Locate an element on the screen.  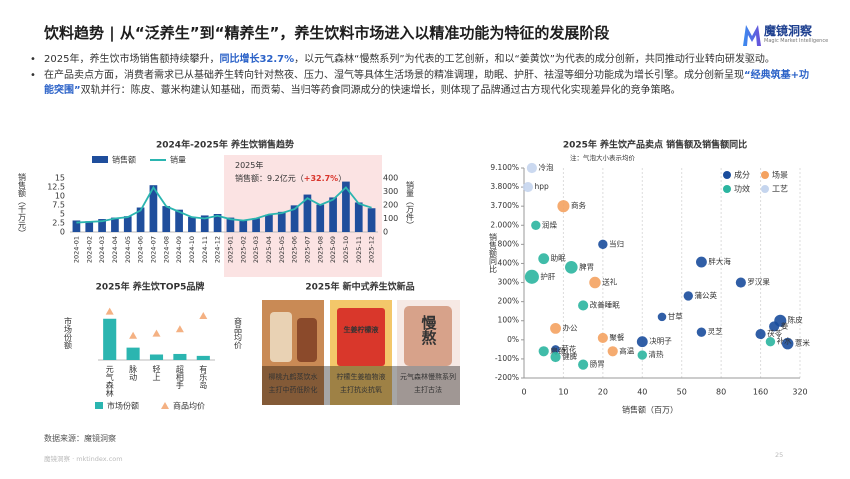
point-label: 薏米 is located at coordinates (802, 343).